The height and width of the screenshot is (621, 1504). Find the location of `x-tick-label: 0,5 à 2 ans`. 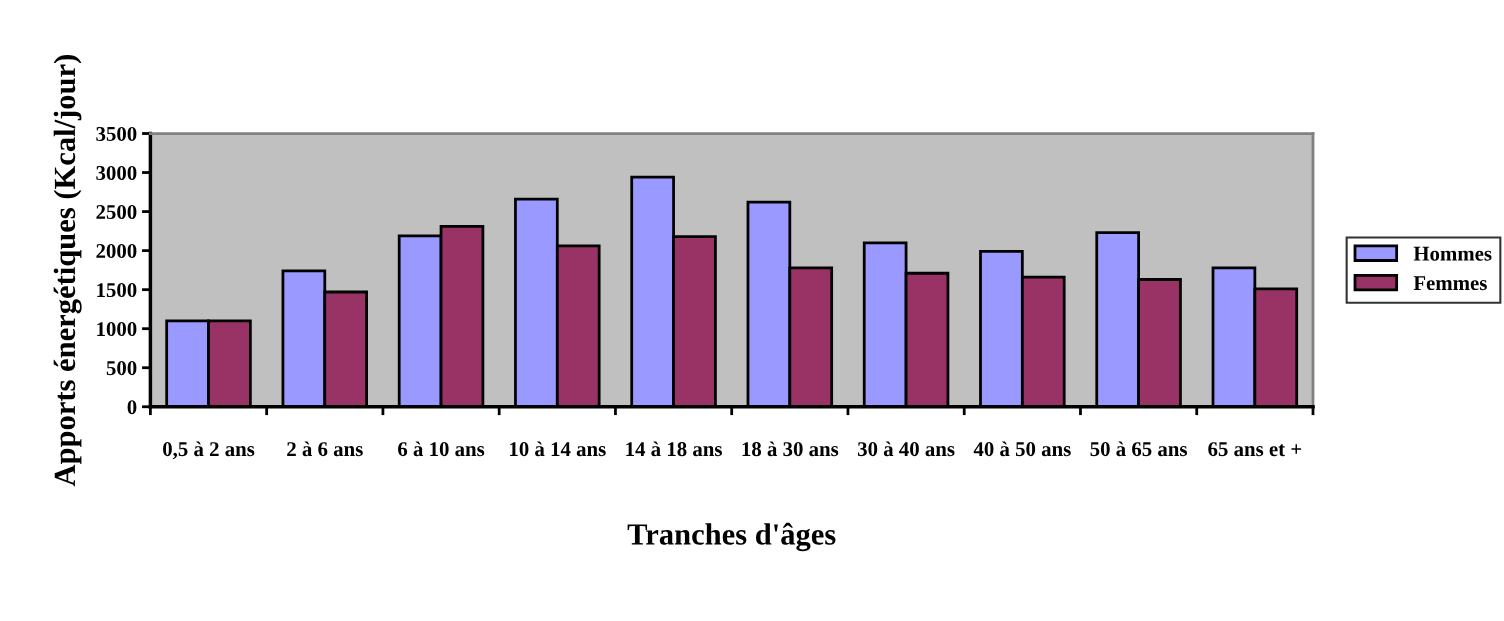

x-tick-label: 0,5 à 2 ans is located at coordinates (209, 450).